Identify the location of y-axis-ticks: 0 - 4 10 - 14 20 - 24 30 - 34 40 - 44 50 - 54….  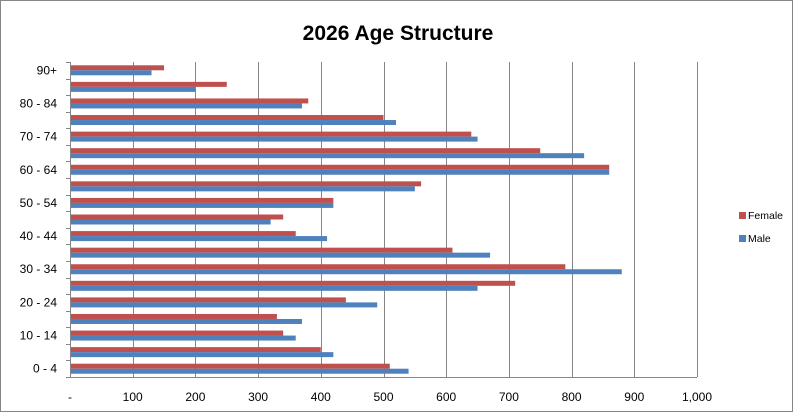
(39, 219).